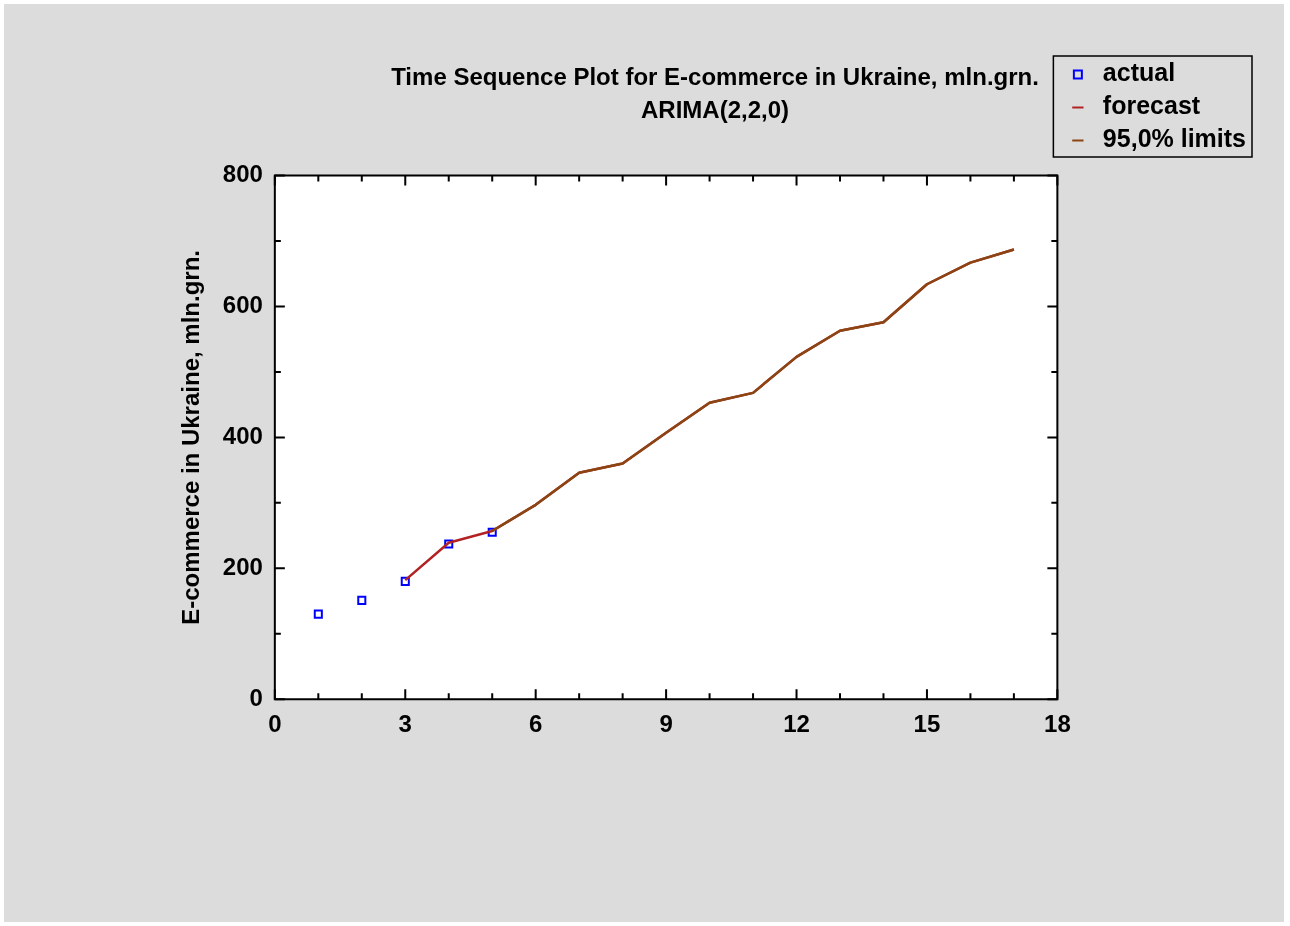  Describe the element at coordinates (242, 436) in the screenshot. I see `y-tick-label: 400` at that location.